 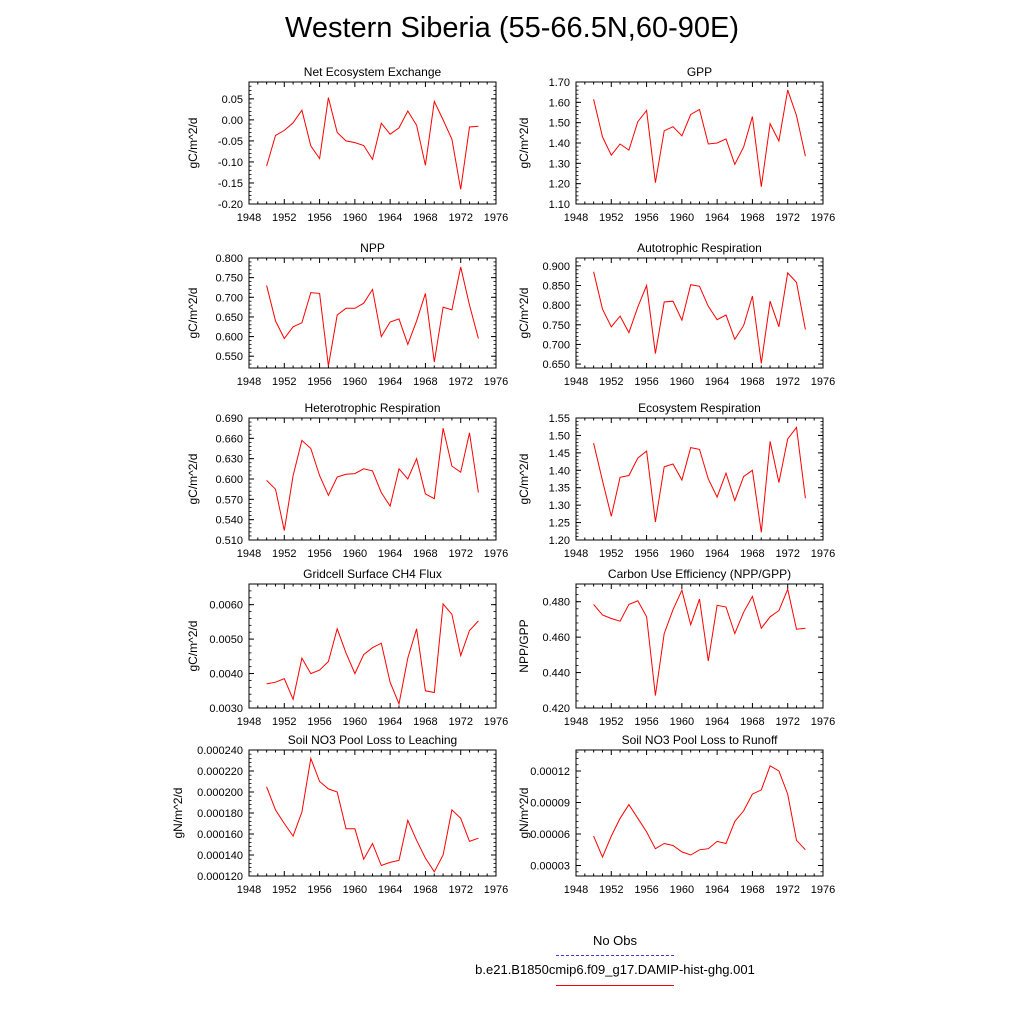 I want to click on y-tick-label: 1.40, so click(x=559, y=144).